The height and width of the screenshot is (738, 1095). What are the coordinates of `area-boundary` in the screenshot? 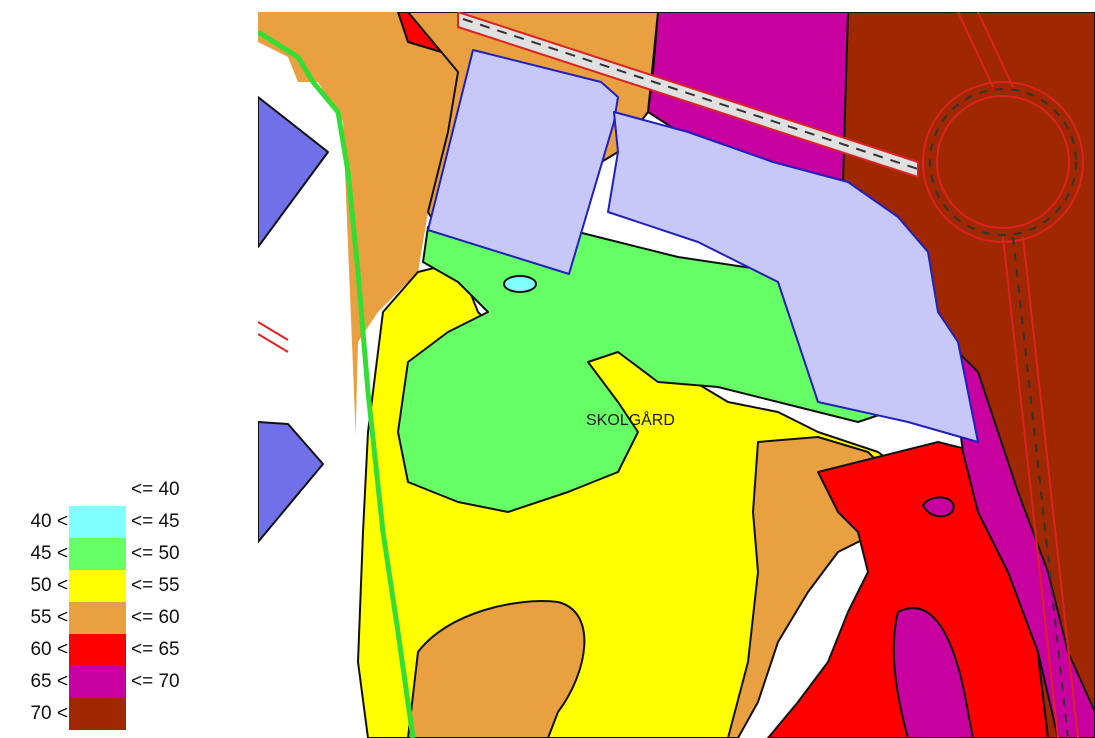 It's located at (337, 383).